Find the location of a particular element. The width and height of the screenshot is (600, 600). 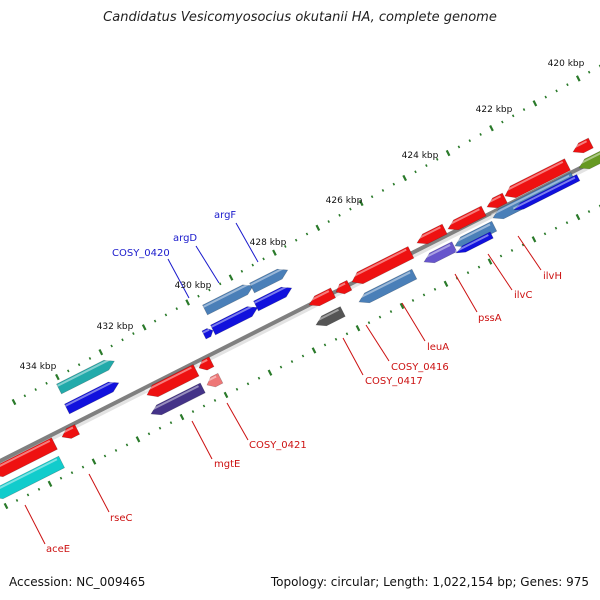

scale-label: 424 kbp is located at coordinates (420, 156).